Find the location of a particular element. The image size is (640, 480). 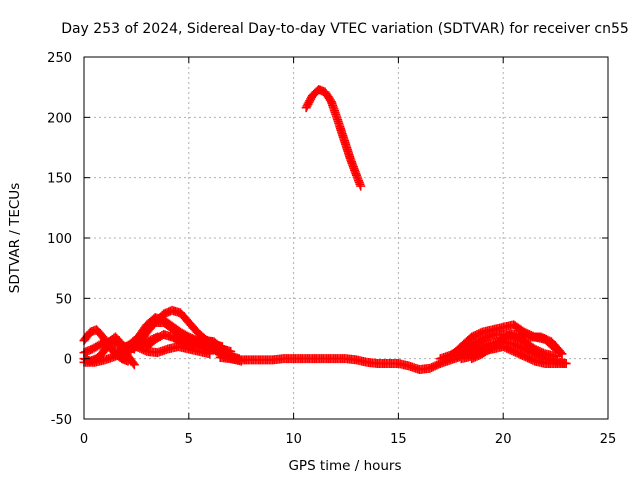

series-early-c is located at coordinates (109, 347).